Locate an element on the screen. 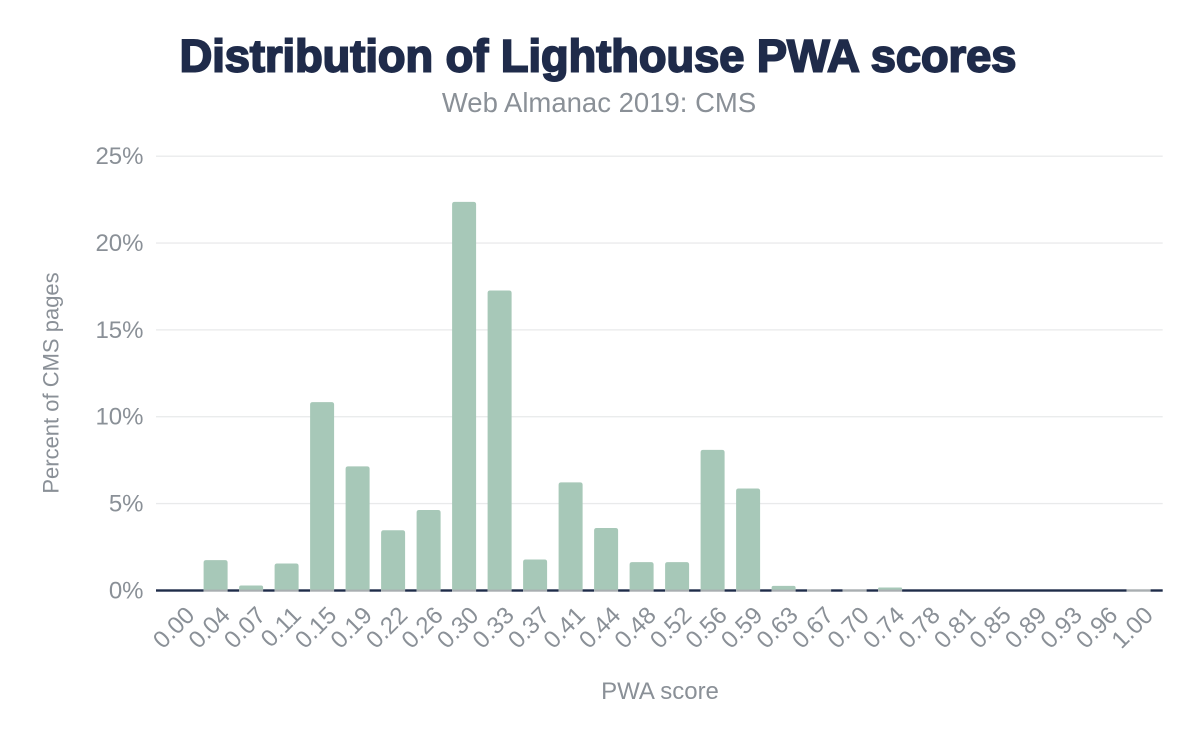  svg-text: 10% is located at coordinates (119, 417).